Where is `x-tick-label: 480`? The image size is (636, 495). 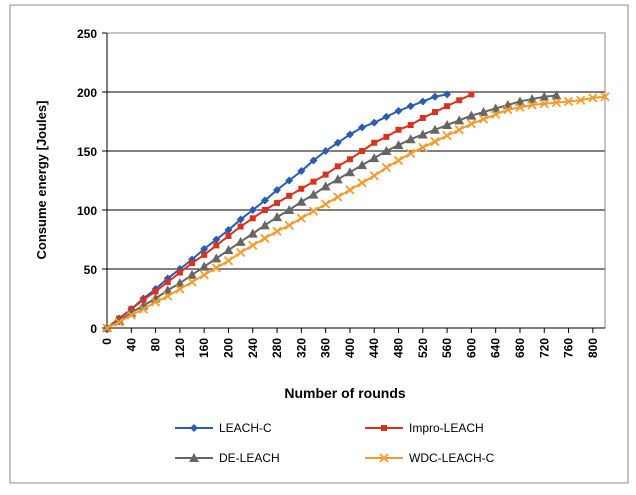
x-tick-label: 480 is located at coordinates (399, 348).